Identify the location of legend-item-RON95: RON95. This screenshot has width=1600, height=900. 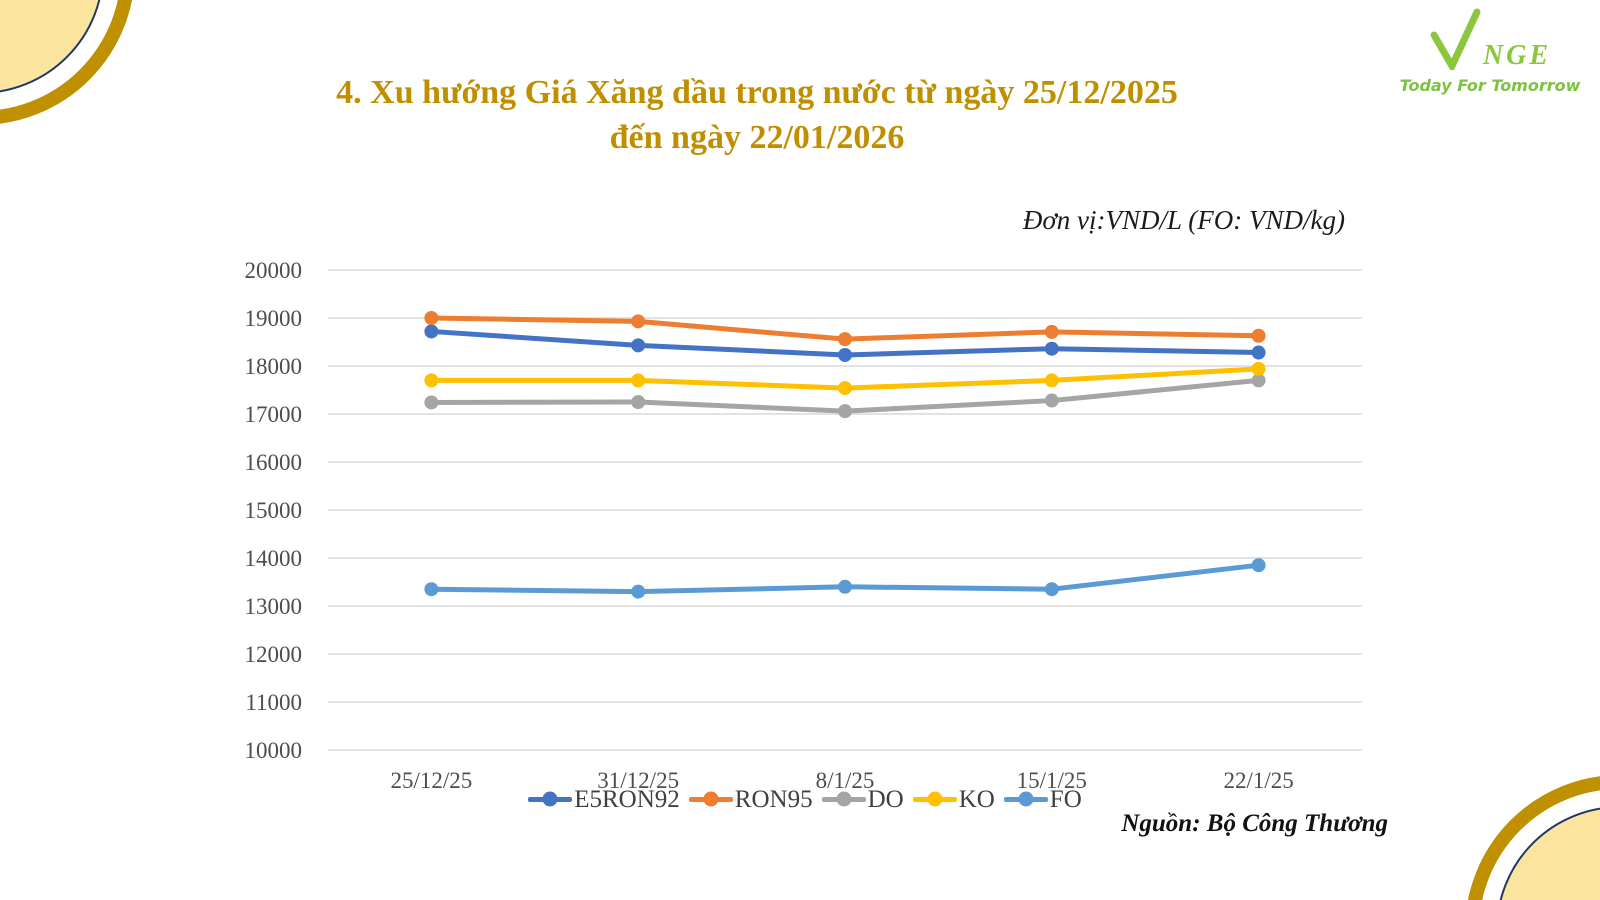
(750, 799).